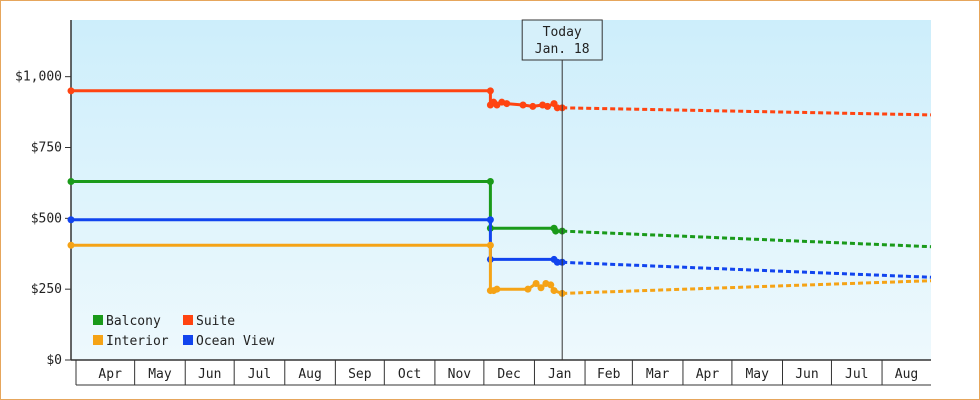 This screenshot has width=980, height=400. I want to click on month-label: Dec, so click(508, 374).